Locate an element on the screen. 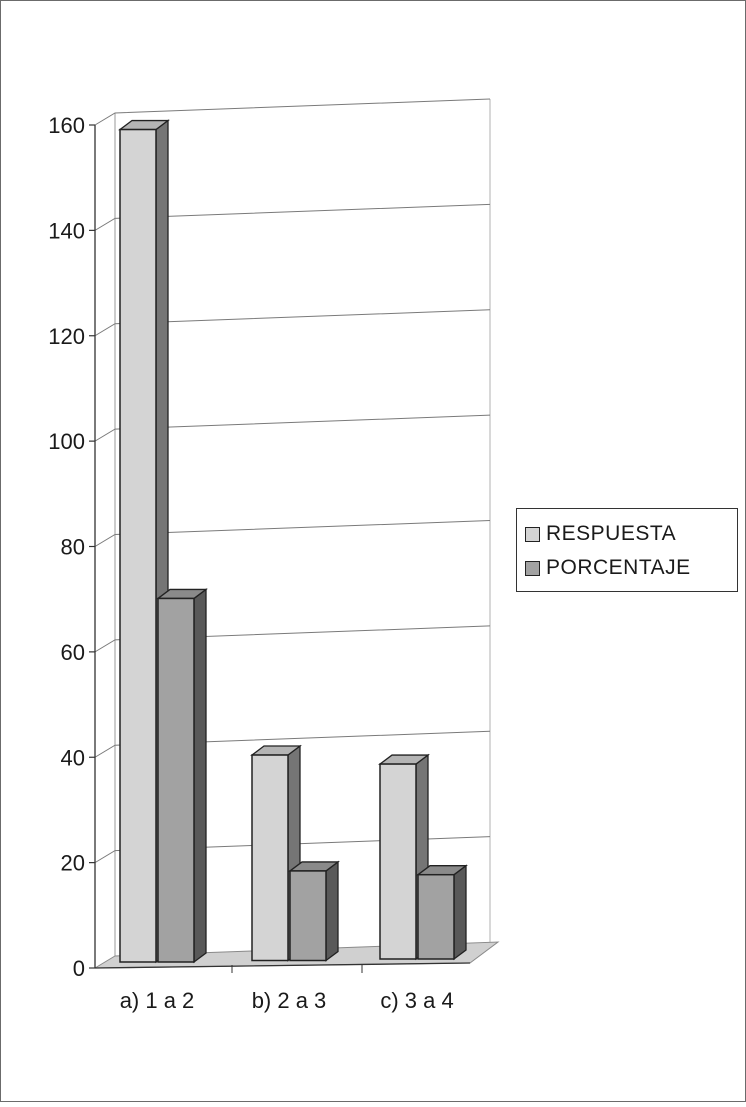 This screenshot has width=746, height=1107. legend: RESPUESTA PORCENTAJE is located at coordinates (627, 550).